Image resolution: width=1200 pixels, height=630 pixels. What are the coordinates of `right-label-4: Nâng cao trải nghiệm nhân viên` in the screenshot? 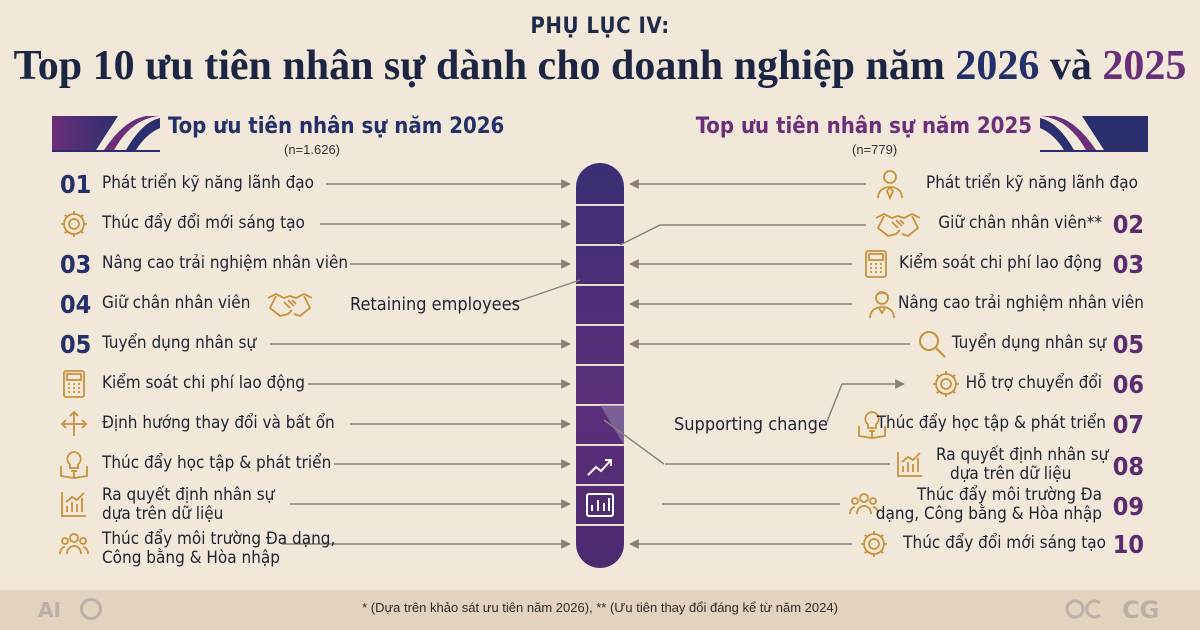 It's located at (1020, 303).